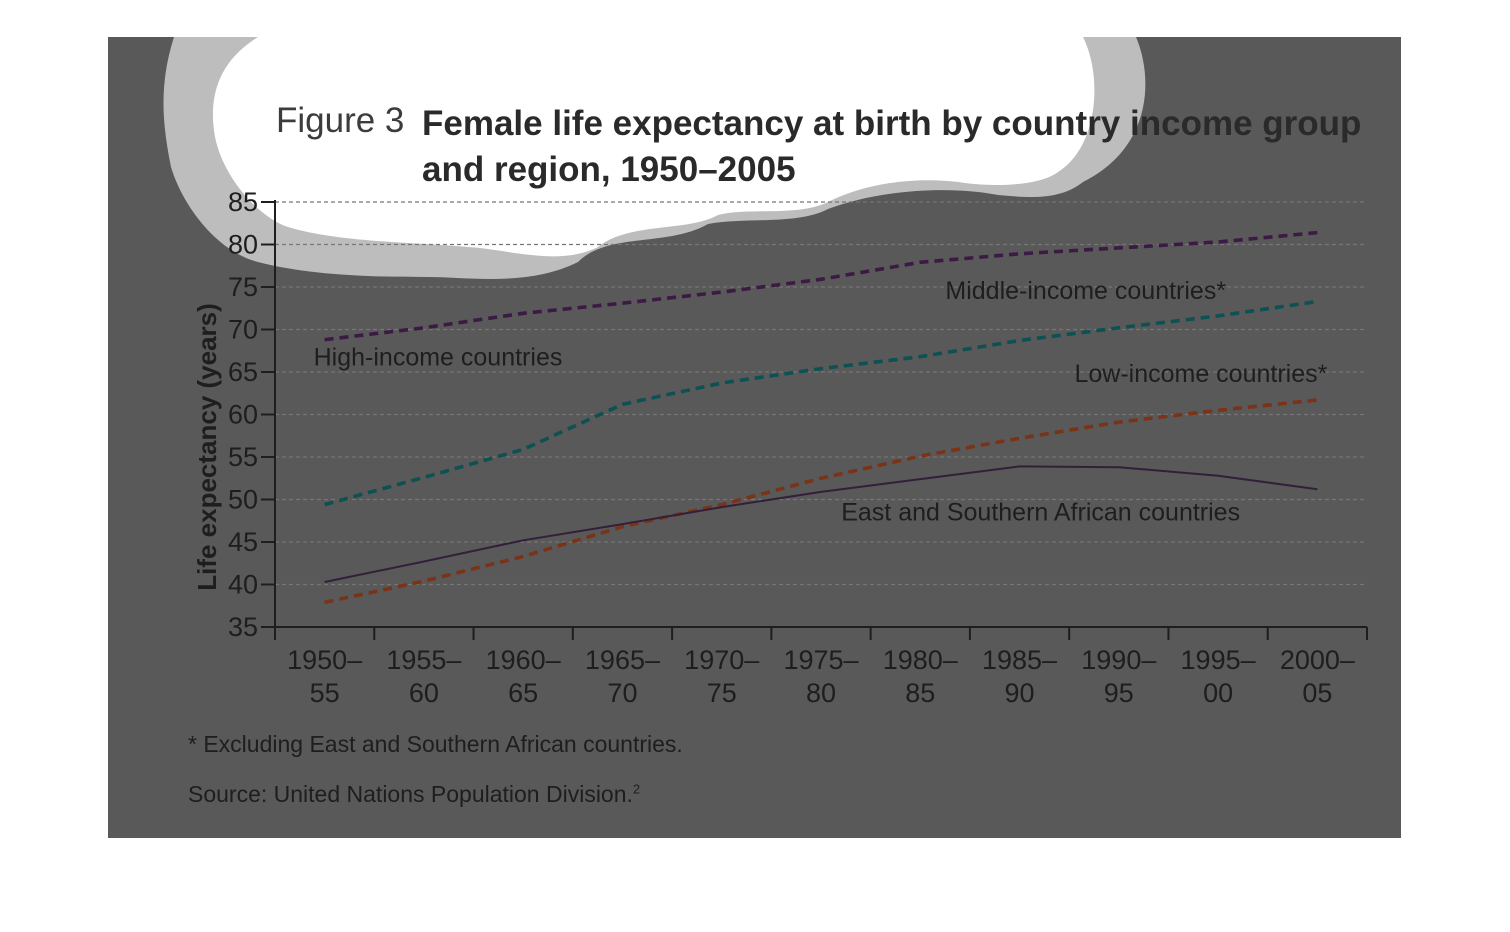 The width and height of the screenshot is (1510, 932). What do you see at coordinates (1119, 693) in the screenshot?
I see `x-tick-label-line: 95` at bounding box center [1119, 693].